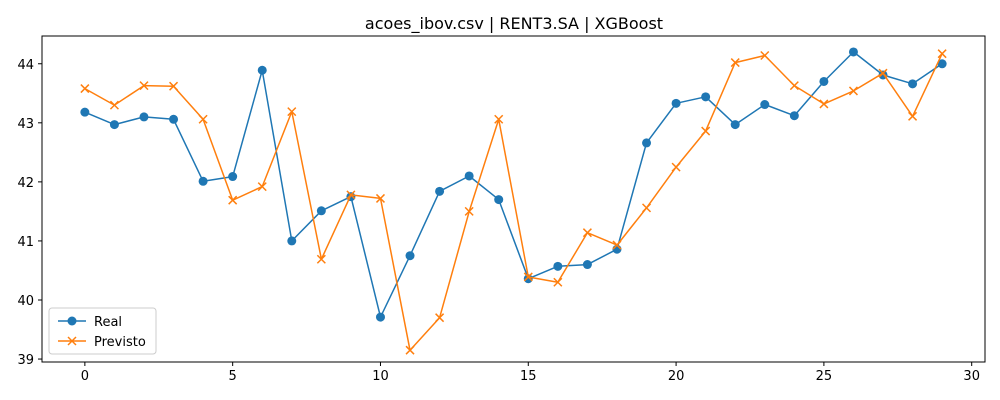 This screenshot has height=400, width=1000. What do you see at coordinates (120, 342) in the screenshot?
I see `legend-label-previsto: Previsto` at bounding box center [120, 342].